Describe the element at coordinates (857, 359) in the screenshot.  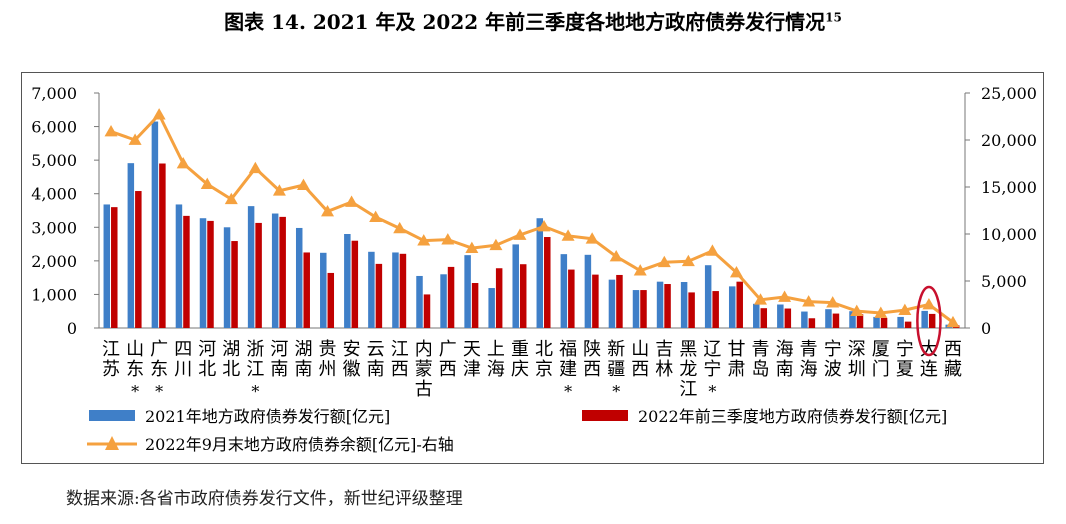
I see `category-label: 深圳` at that location.